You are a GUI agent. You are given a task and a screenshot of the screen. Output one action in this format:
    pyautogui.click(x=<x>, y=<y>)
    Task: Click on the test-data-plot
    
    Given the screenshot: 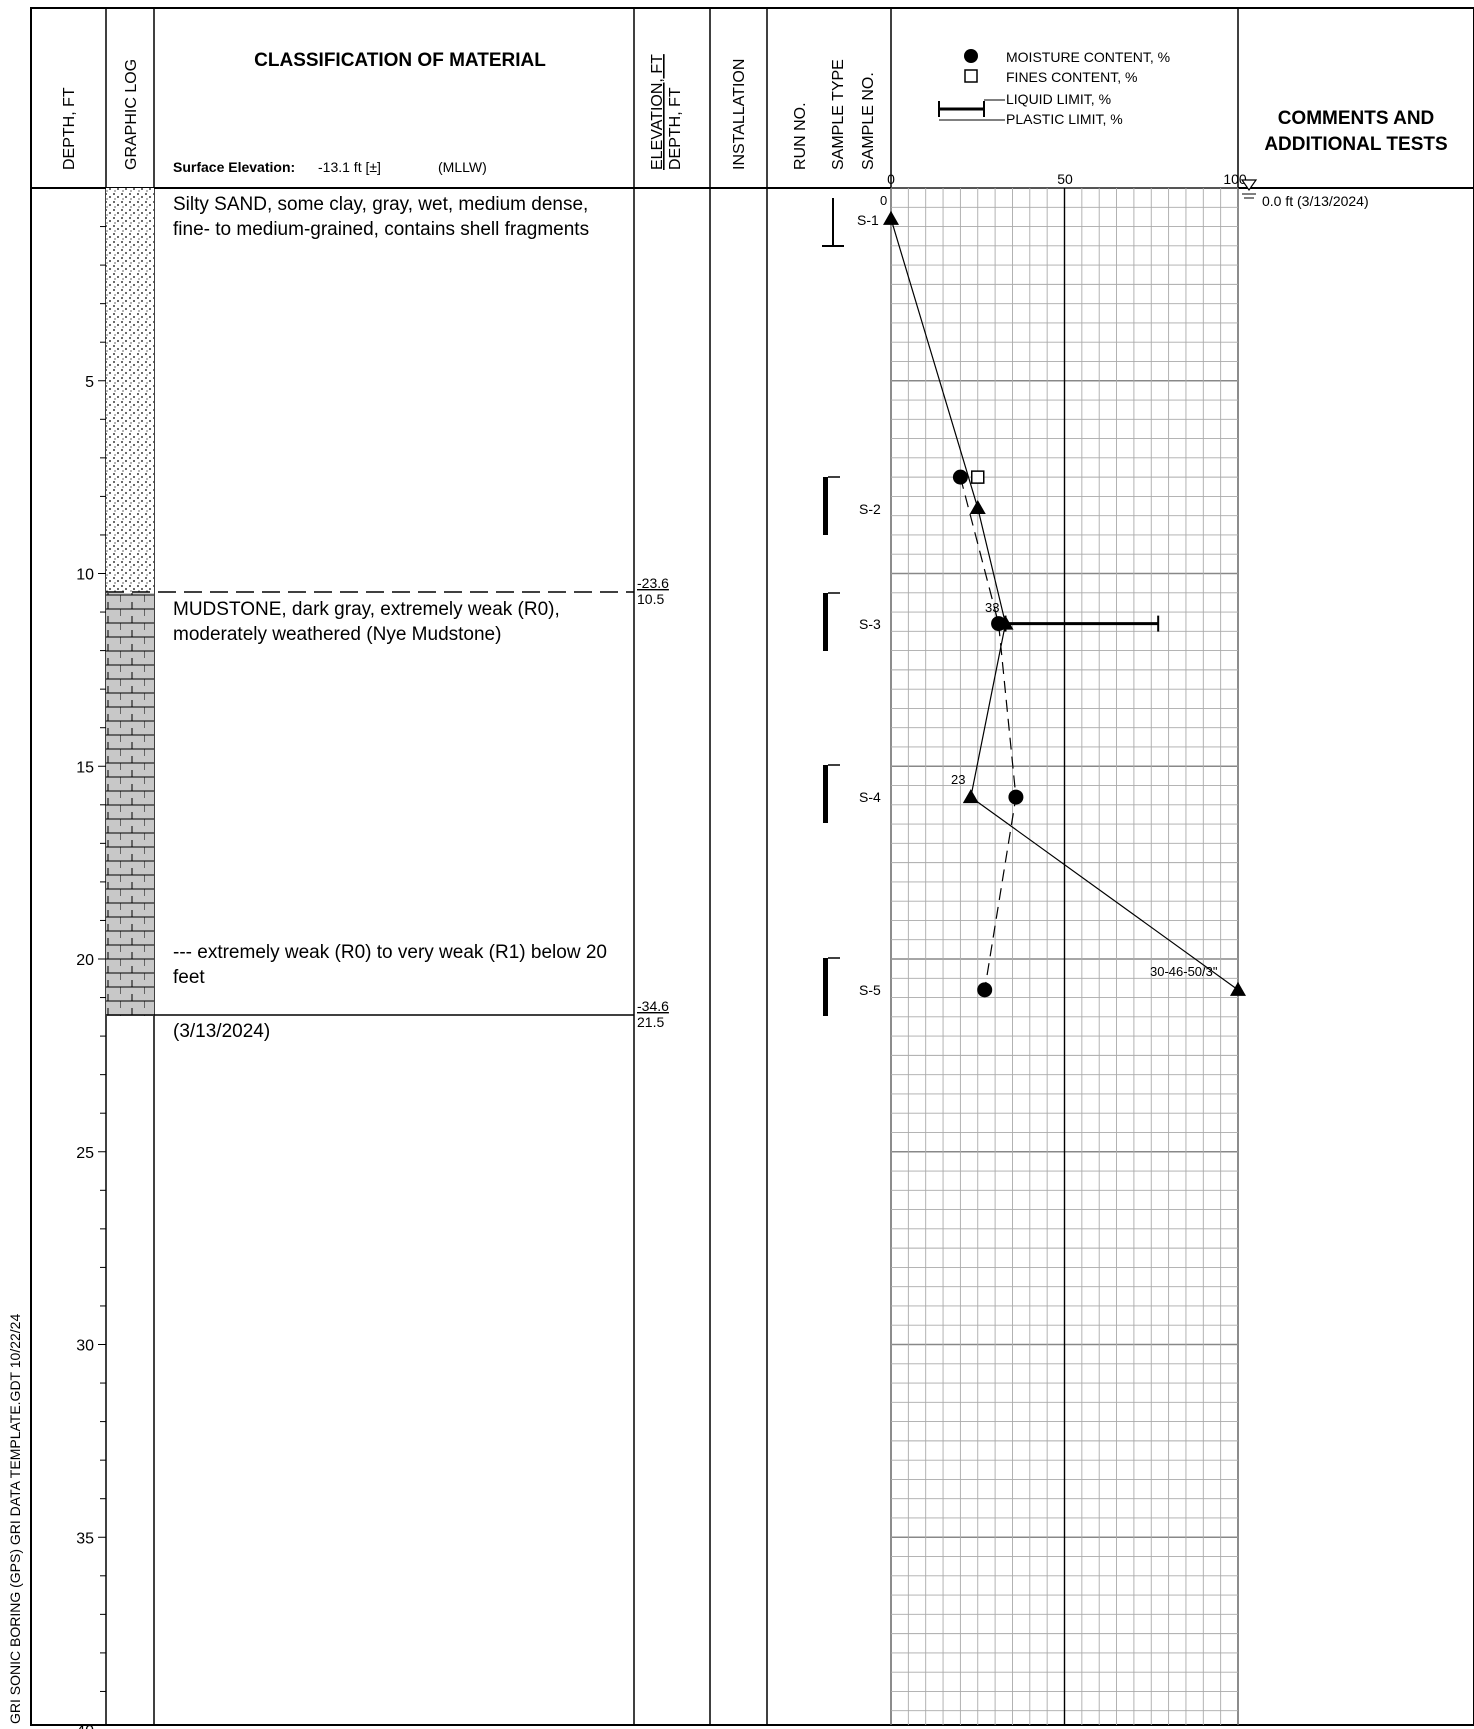 What is the action you would take?
    pyautogui.click(x=1064, y=604)
    